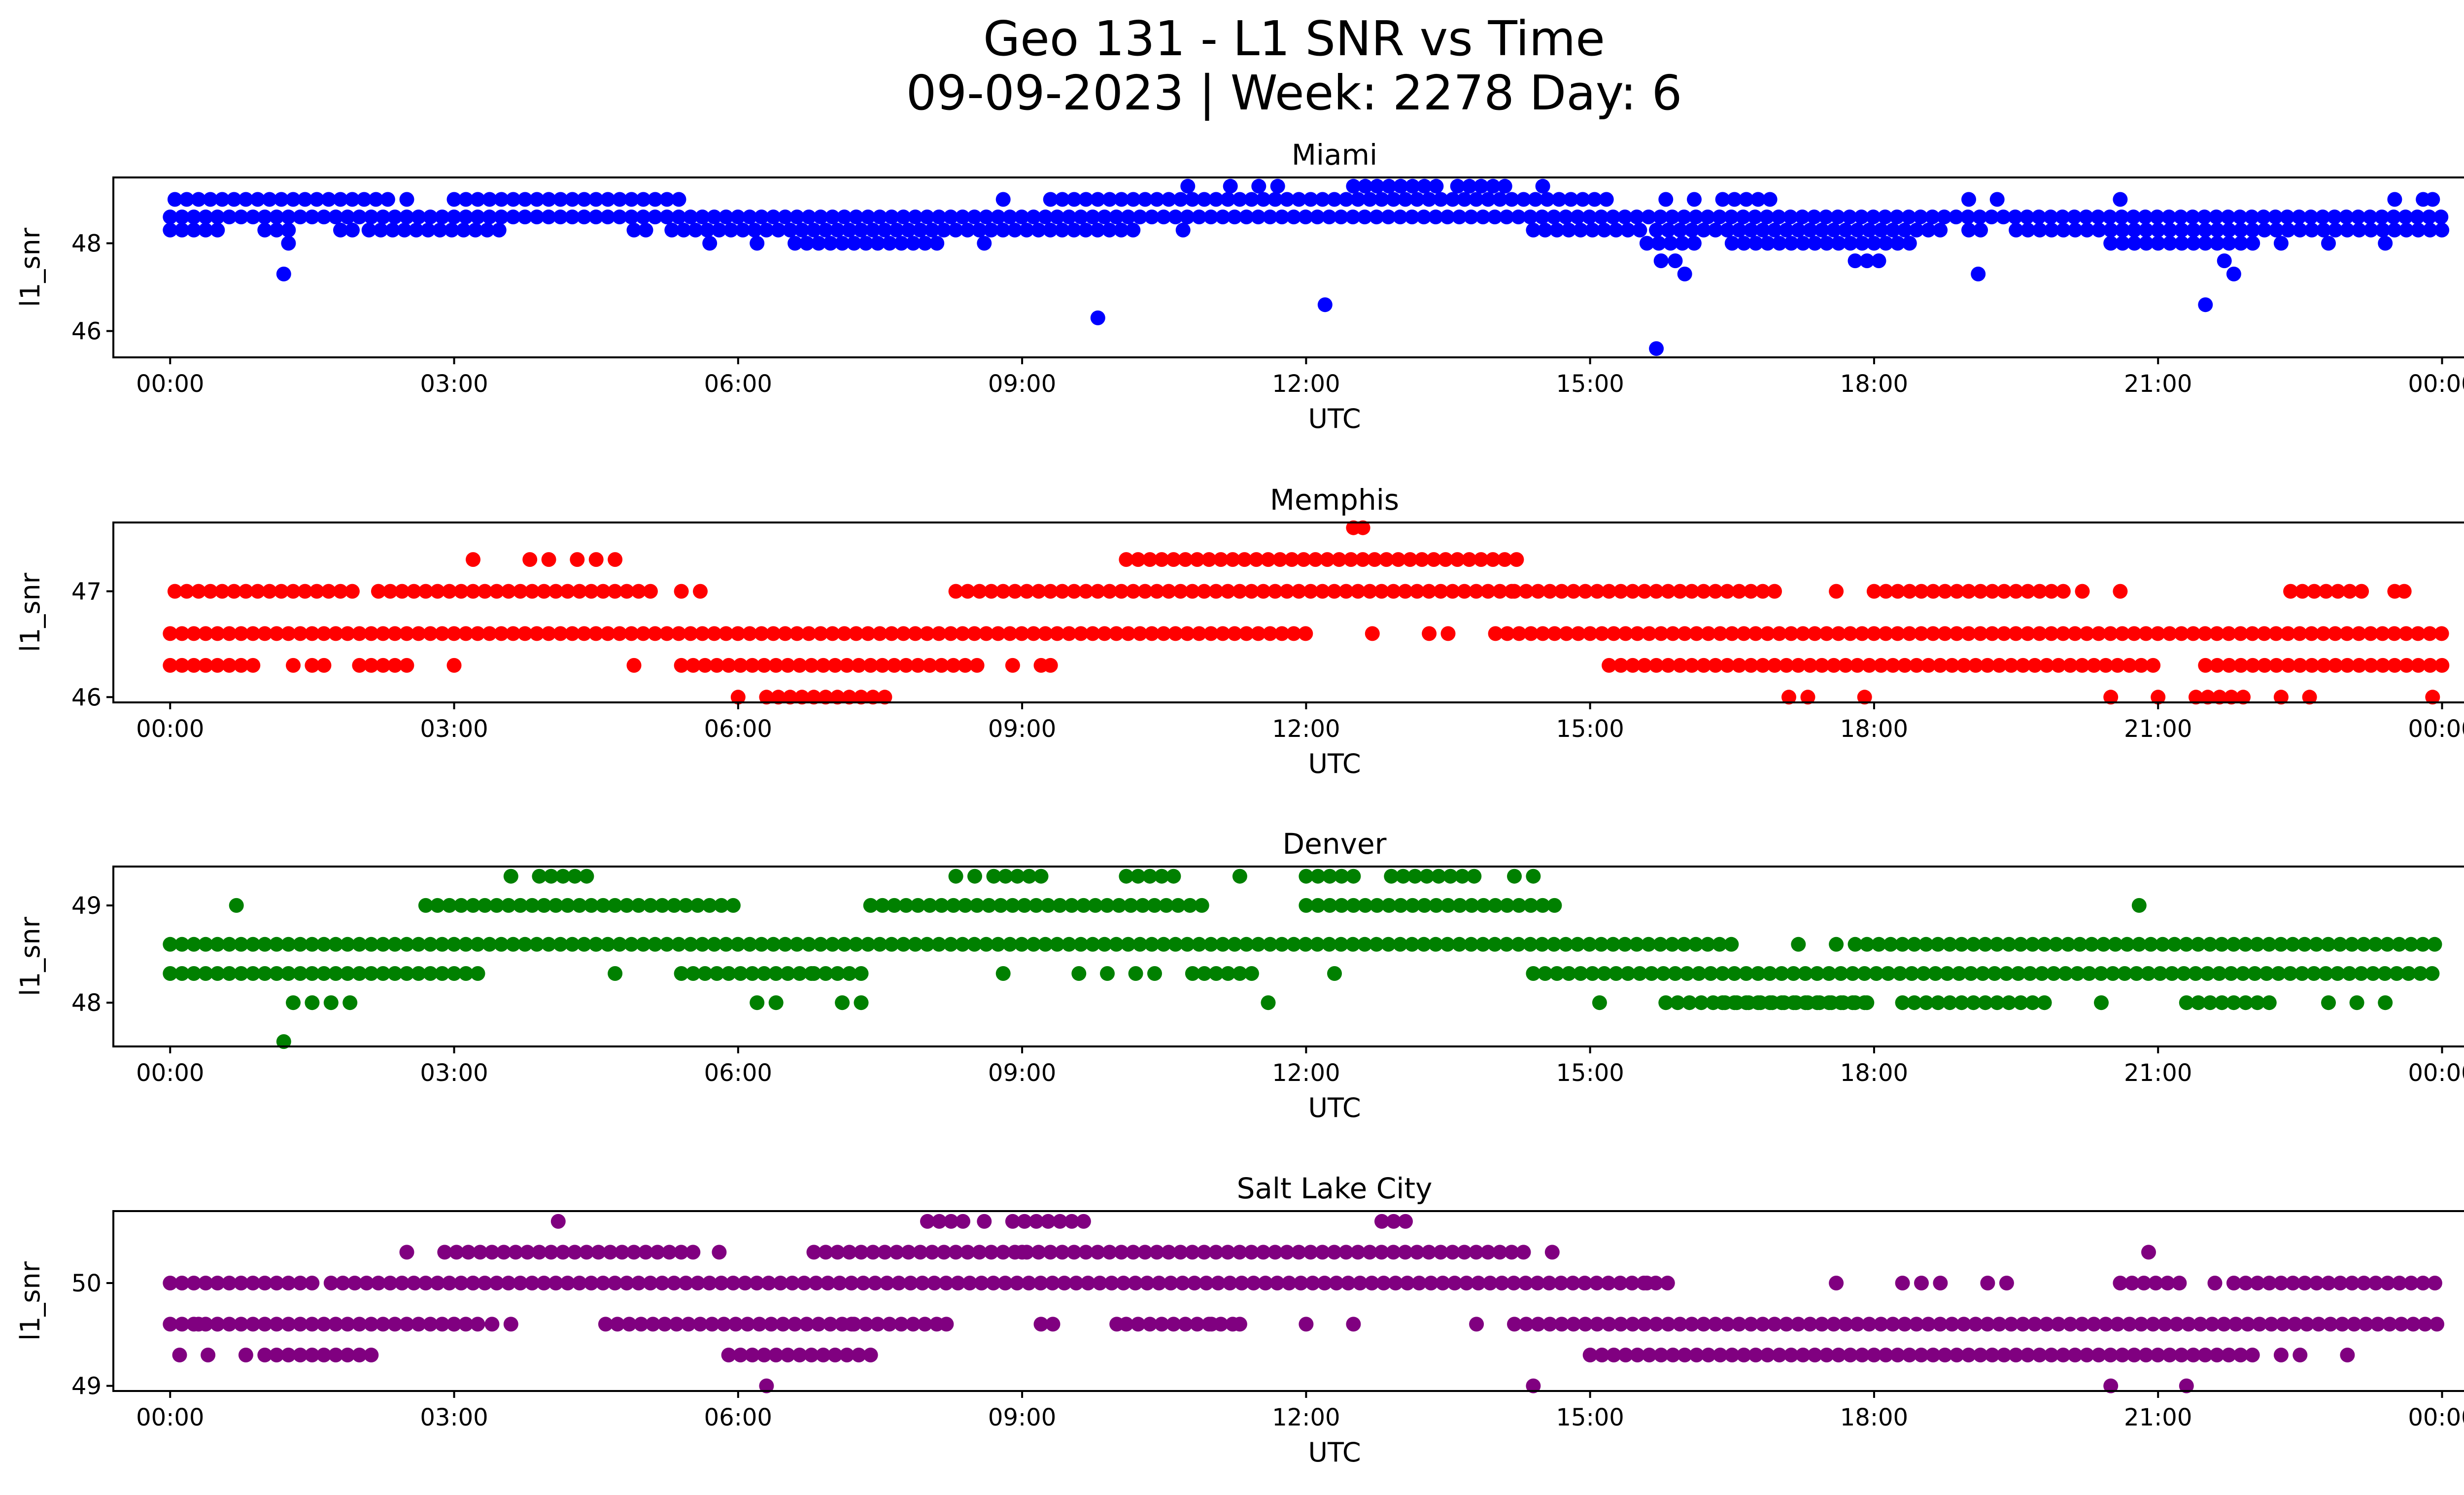 The height and width of the screenshot is (1495, 2464). Describe the element at coordinates (86, 1283) in the screenshot. I see `y-tick-label: 50` at that location.